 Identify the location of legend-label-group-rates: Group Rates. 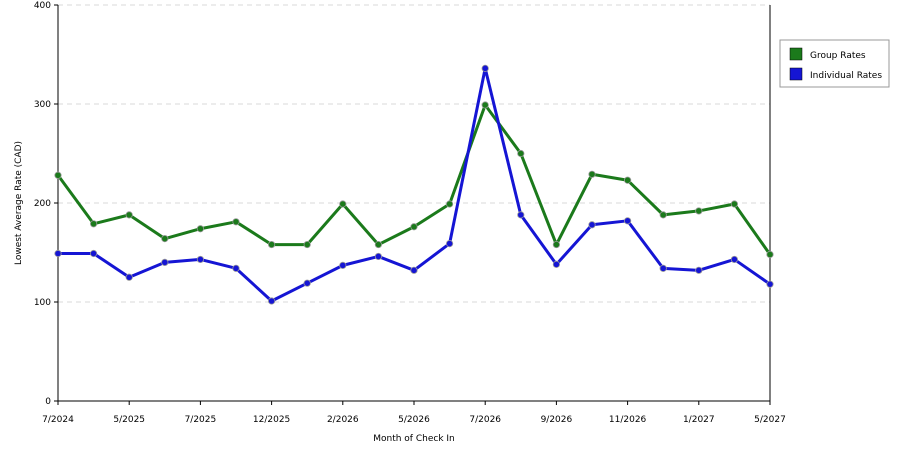
(838, 56).